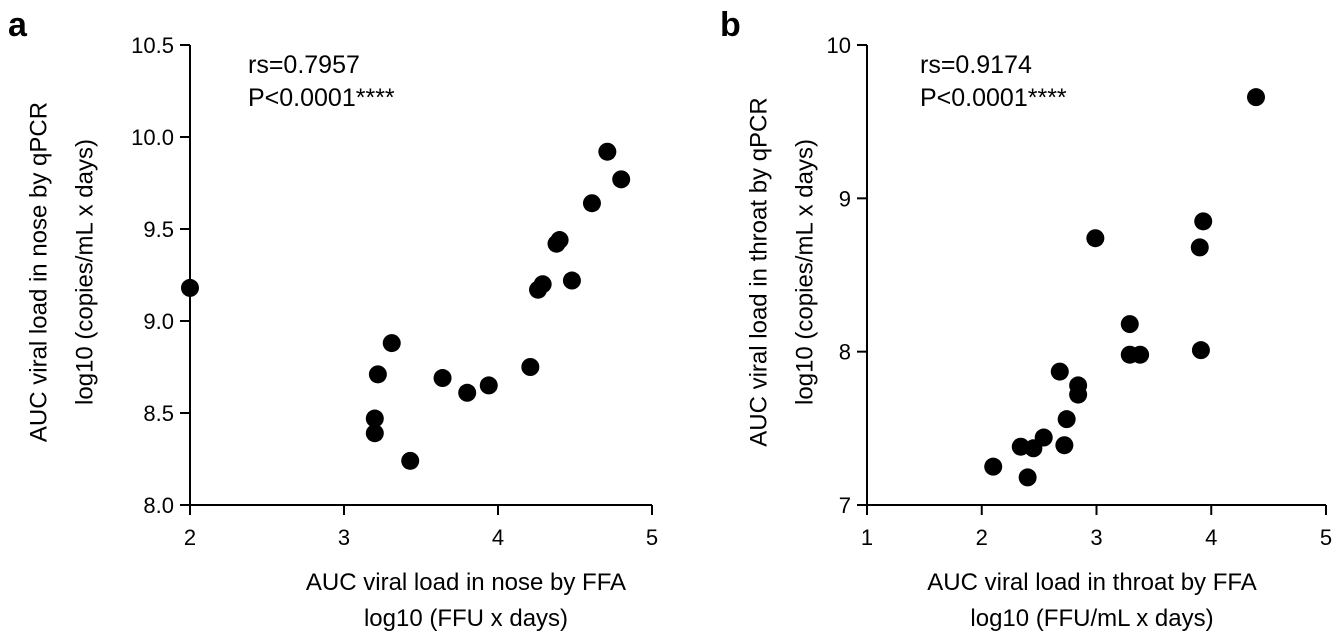  Describe the element at coordinates (867, 537) in the screenshot. I see `x-tick-label: 1` at that location.